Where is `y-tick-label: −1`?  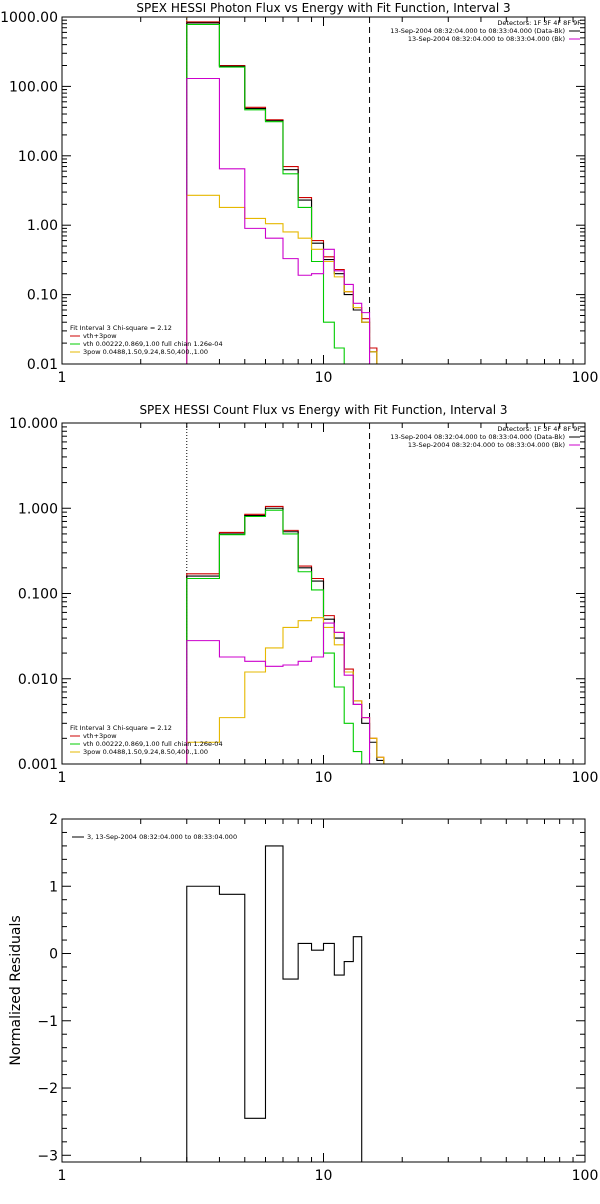 y-tick-label: −1 is located at coordinates (47, 1022).